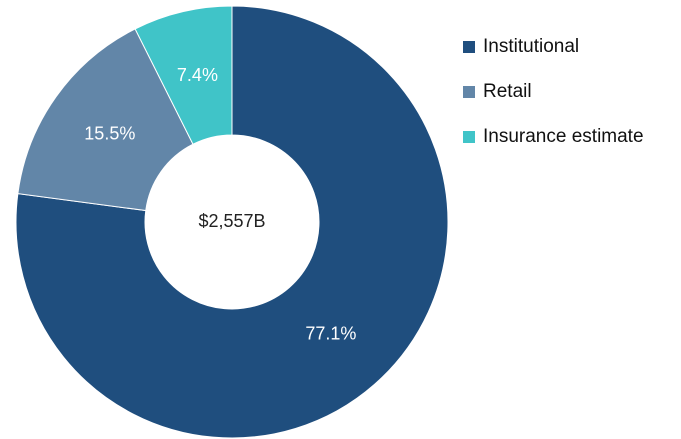  What do you see at coordinates (197, 75) in the screenshot?
I see `value-label: 7.4%` at bounding box center [197, 75].